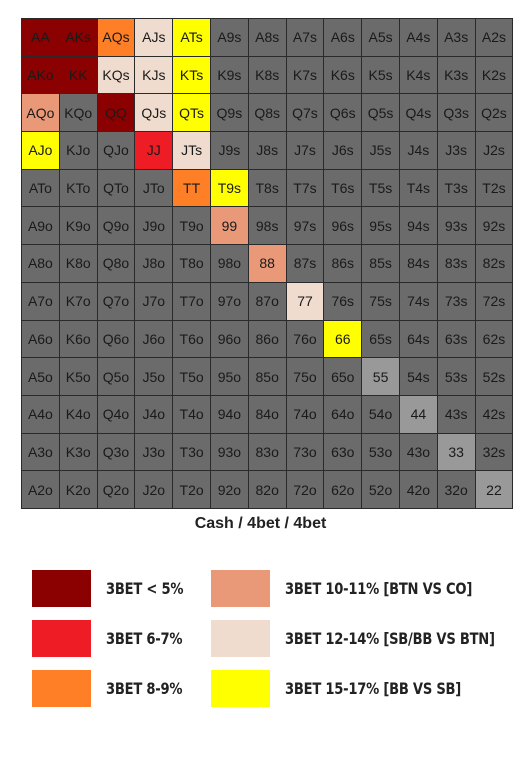  What do you see at coordinates (229, 264) in the screenshot?
I see `hand-cell: 98o` at bounding box center [229, 264].